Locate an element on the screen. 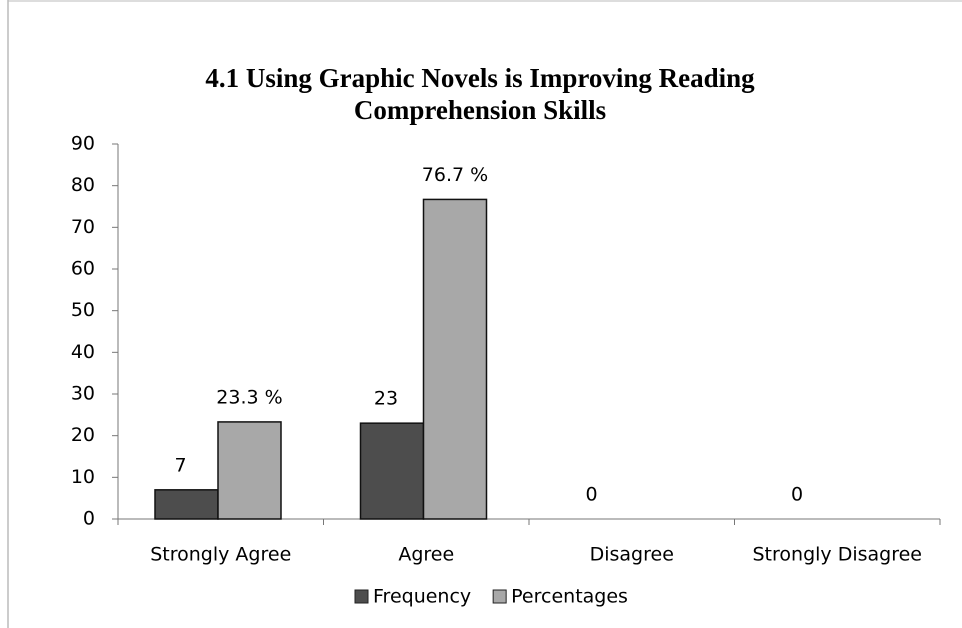  data-label: 23 is located at coordinates (386, 399).